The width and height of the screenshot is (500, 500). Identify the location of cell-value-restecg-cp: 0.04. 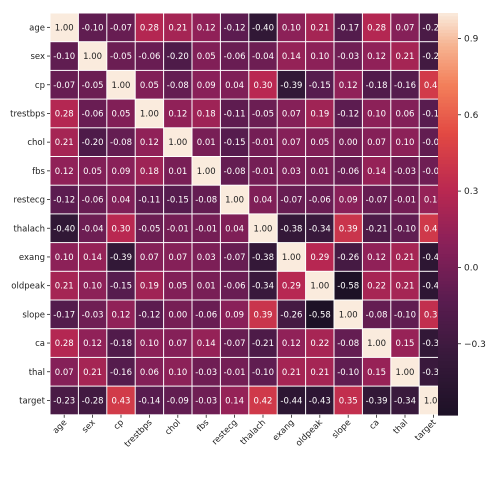
(121, 201).